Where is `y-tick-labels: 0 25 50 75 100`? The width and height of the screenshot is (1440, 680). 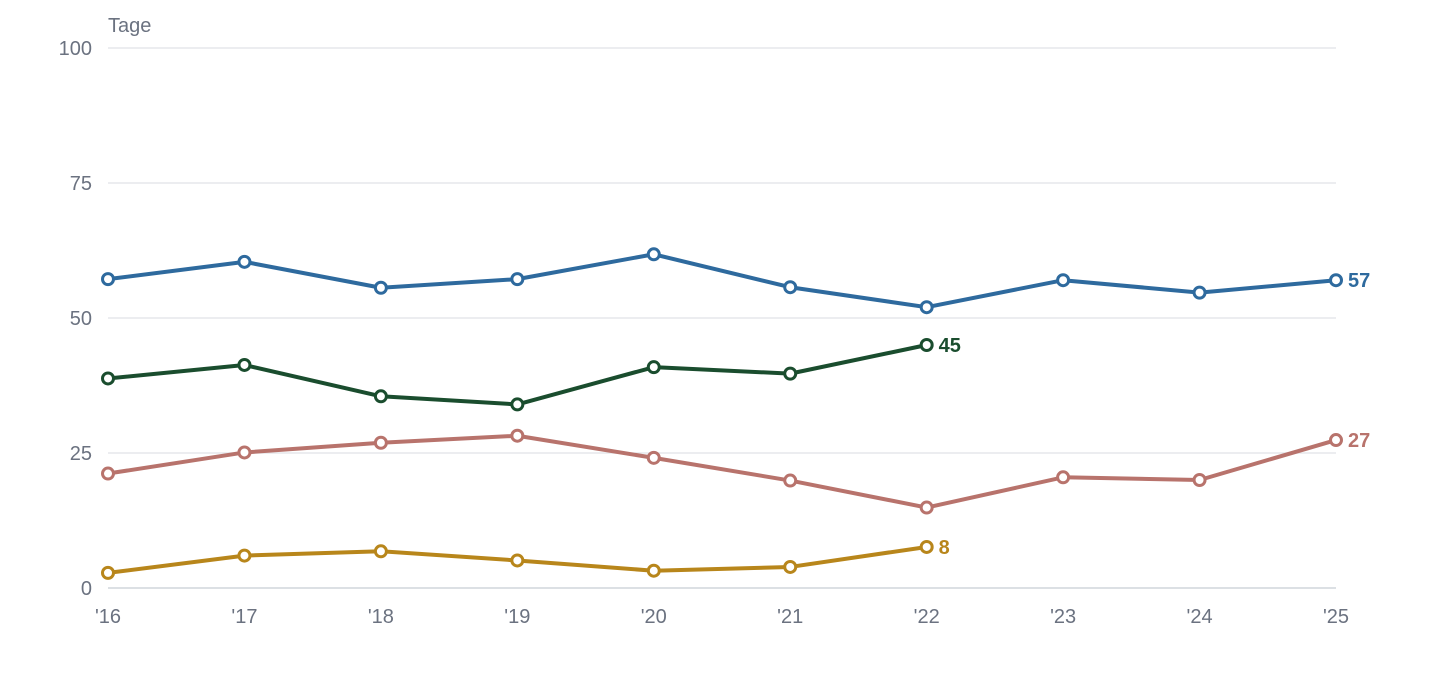
y-tick-labels: 0 25 50 75 100 is located at coordinates (75, 319).